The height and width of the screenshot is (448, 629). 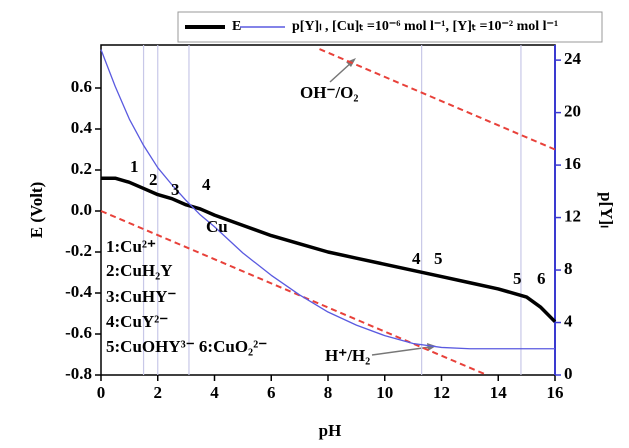 I want to click on annotation: 4:CuY²⁻, so click(x=137, y=321).